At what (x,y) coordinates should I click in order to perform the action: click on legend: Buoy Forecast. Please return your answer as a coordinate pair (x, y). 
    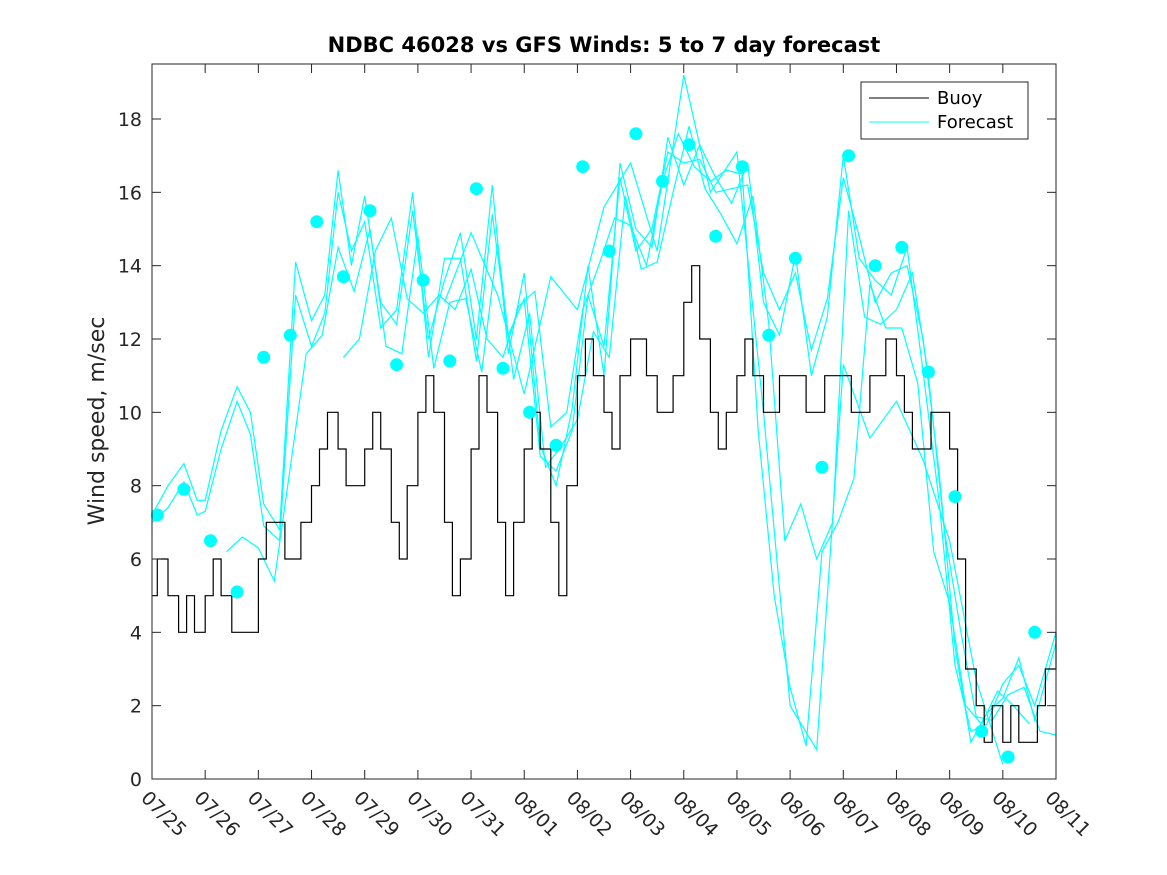
    Looking at the image, I should click on (944, 110).